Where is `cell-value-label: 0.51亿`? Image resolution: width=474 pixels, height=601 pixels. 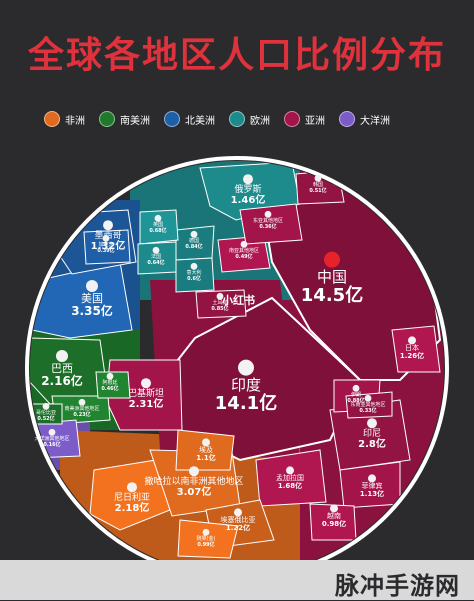
cell-value-label: 0.51亿 is located at coordinates (317, 190).